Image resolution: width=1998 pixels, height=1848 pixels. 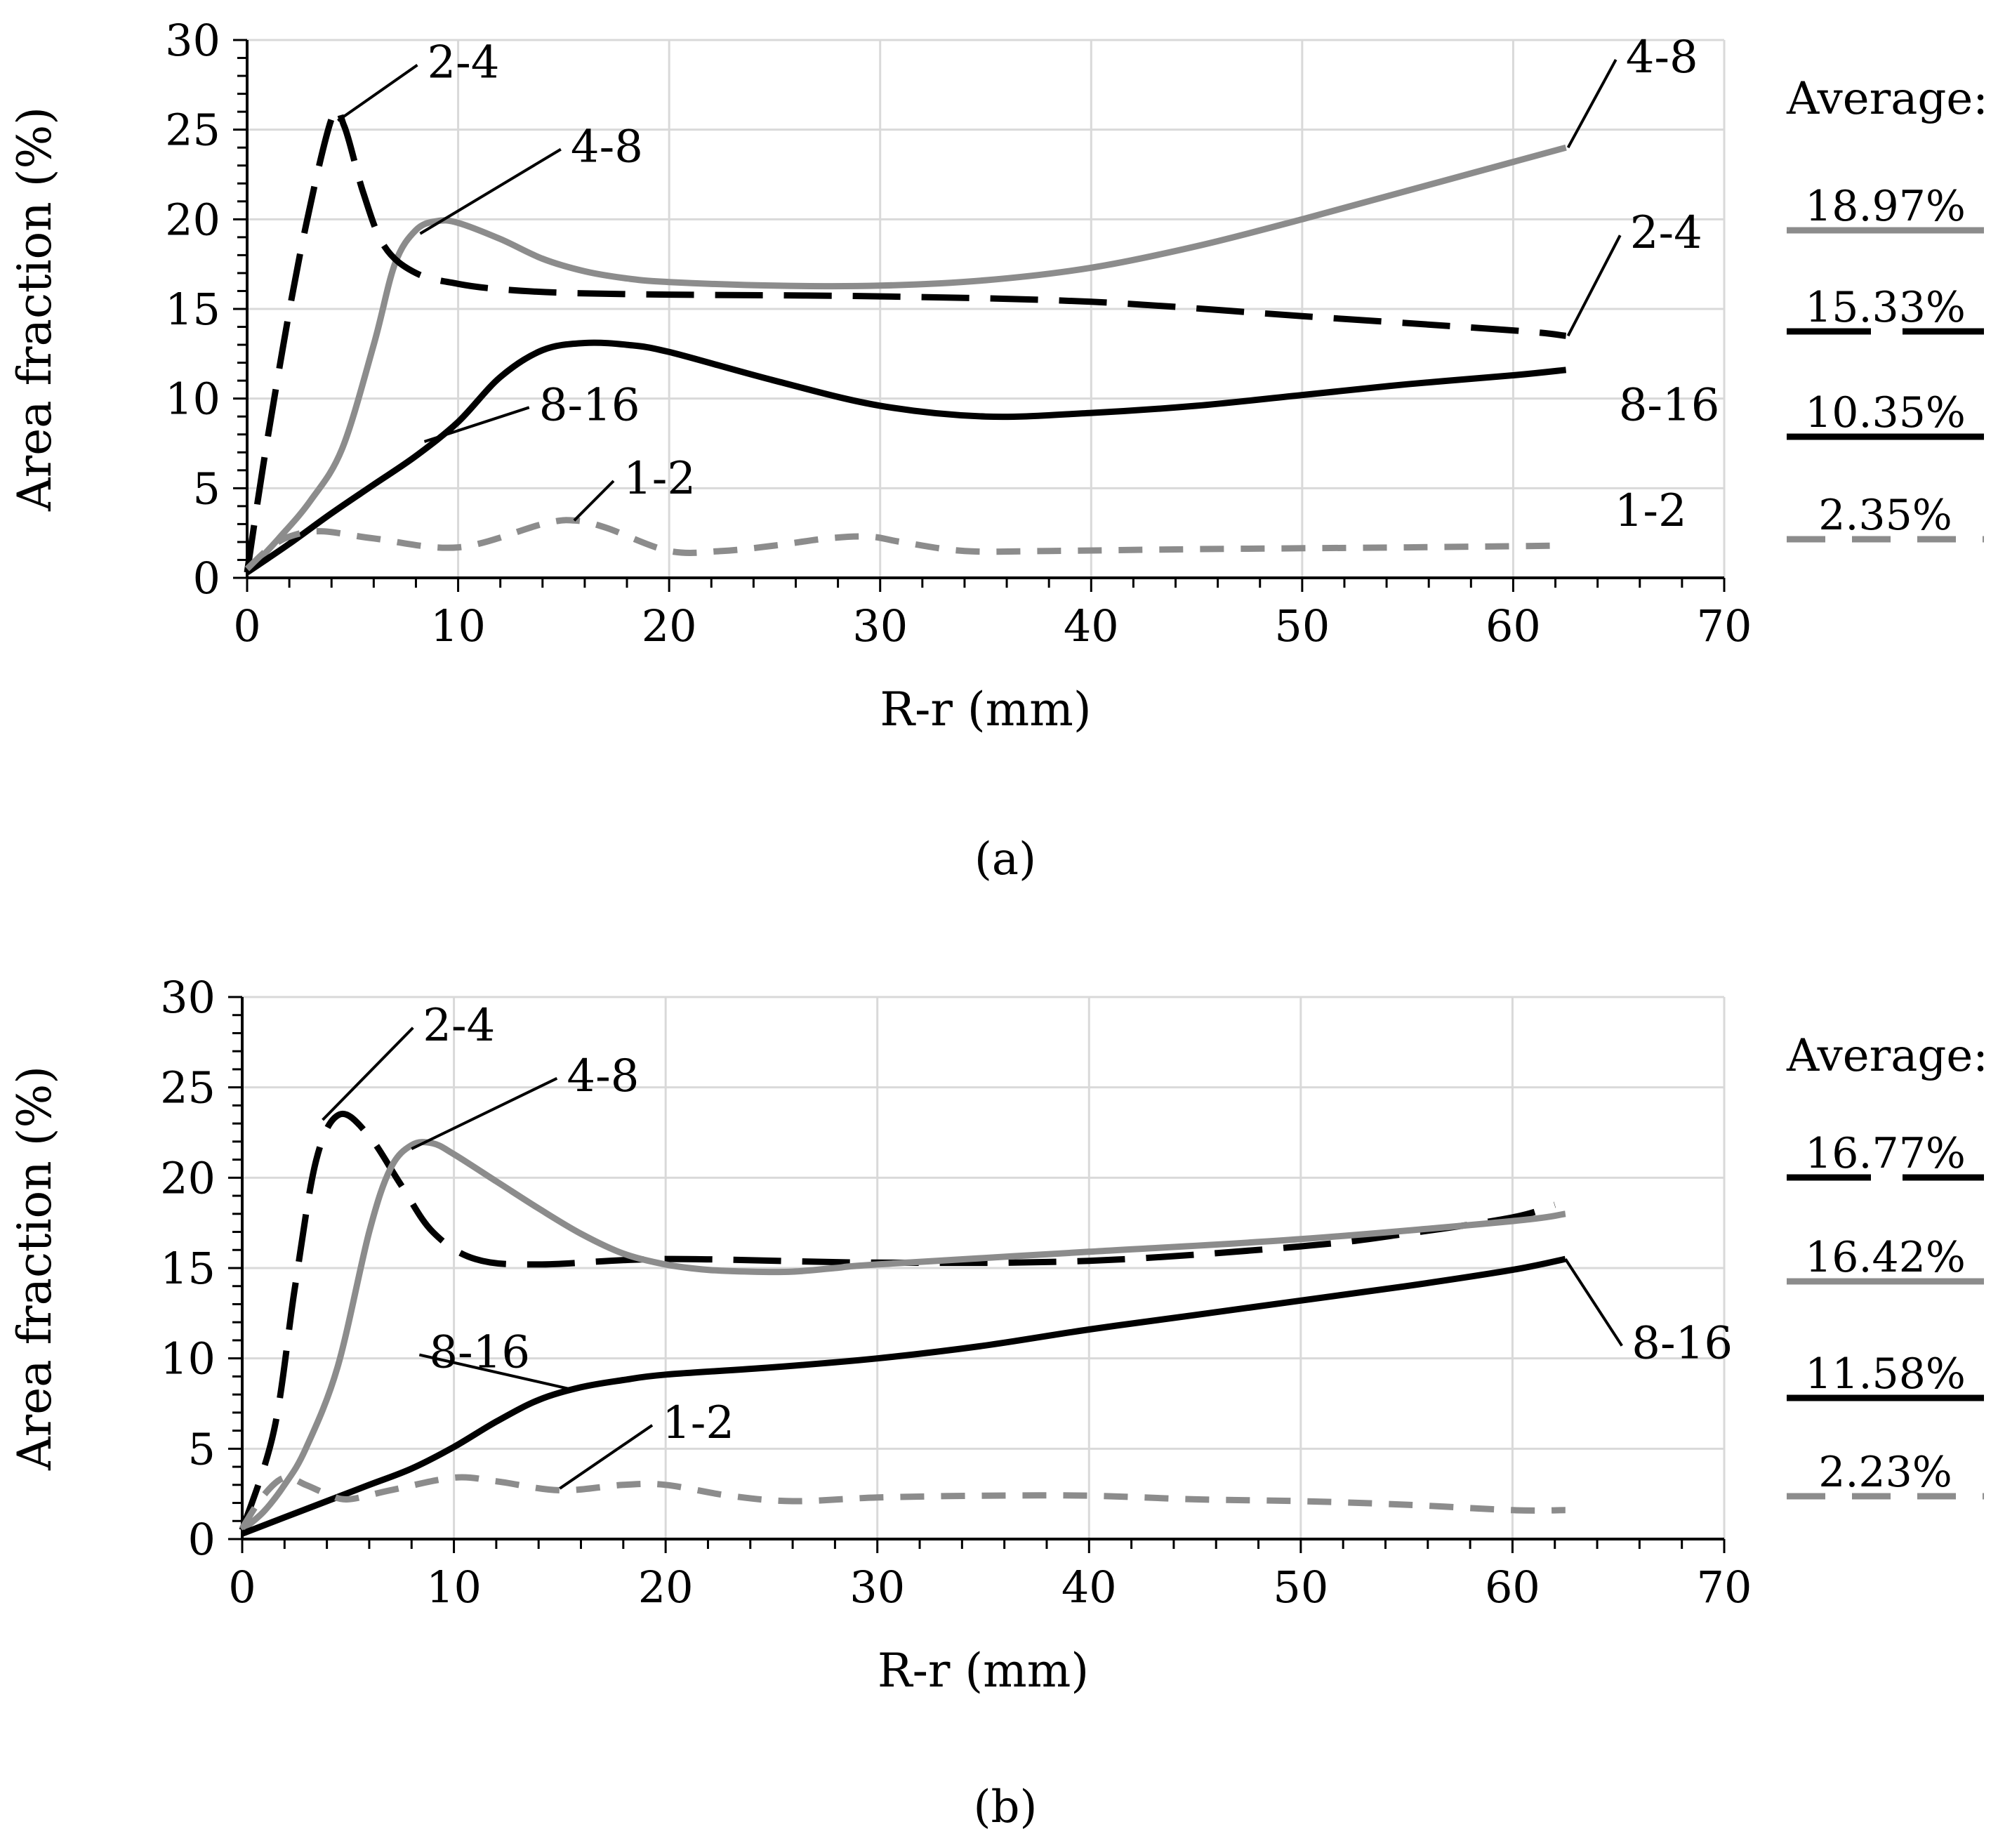 I want to click on panel-label-b: (b), so click(x=1006, y=1807).